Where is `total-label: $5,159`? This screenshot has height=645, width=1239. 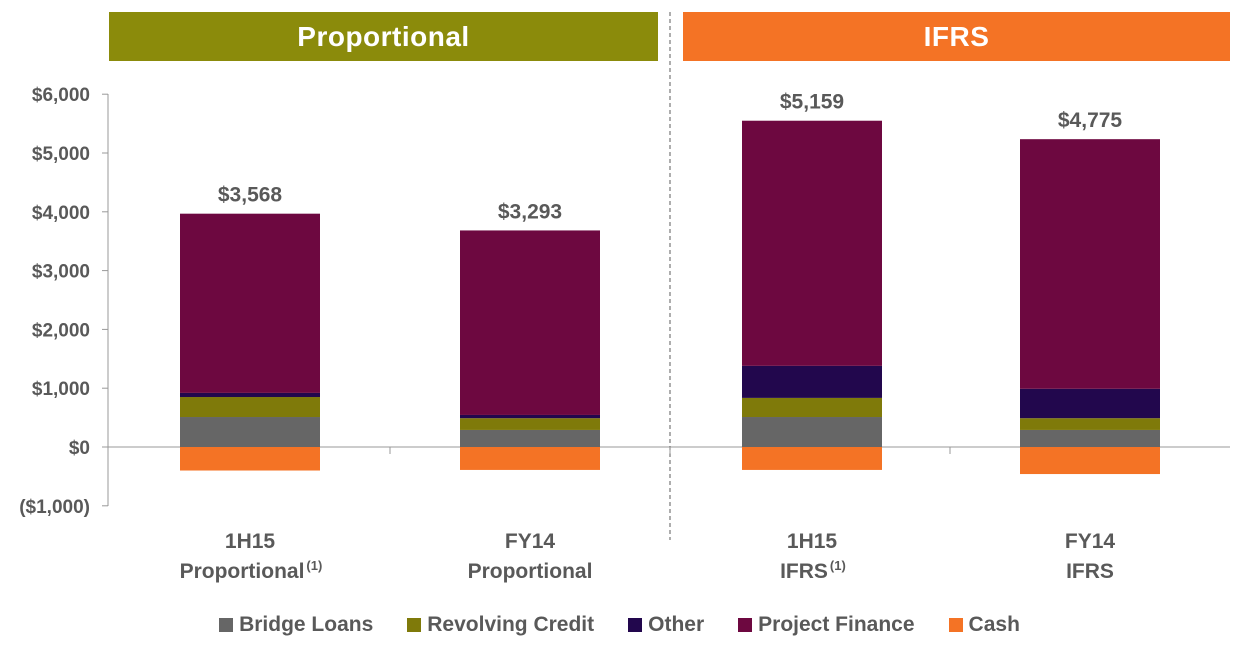 total-label: $5,159 is located at coordinates (812, 102).